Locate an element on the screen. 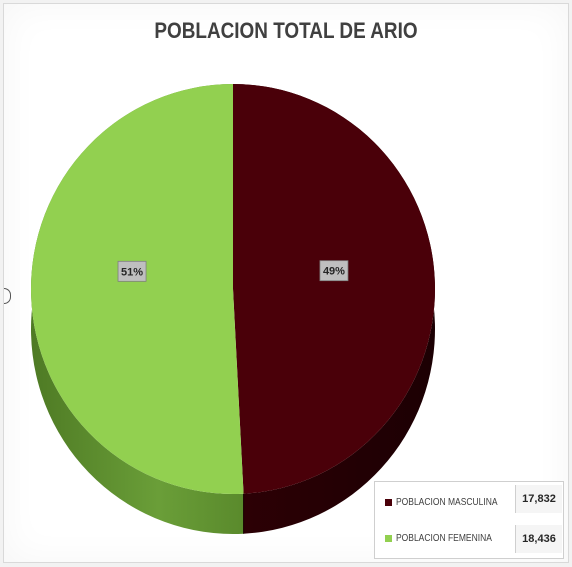 The height and width of the screenshot is (567, 572). data-label-box-masculina is located at coordinates (334, 271).